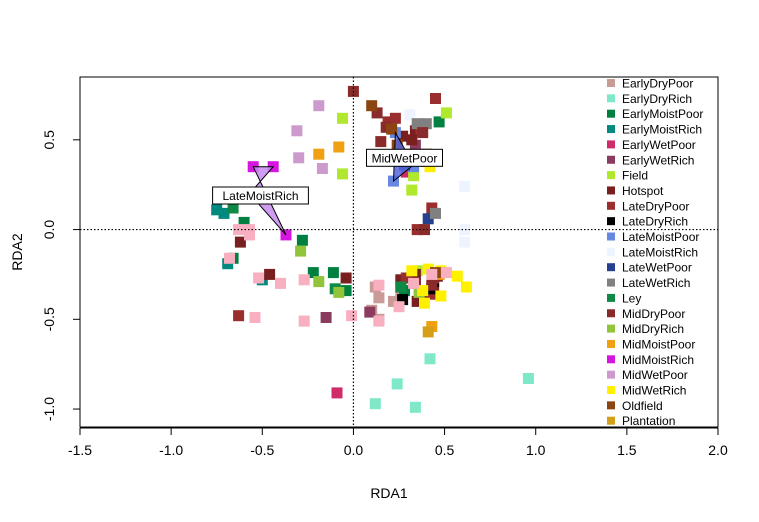 Image resolution: width=759 pixels, height=522 pixels. I want to click on hull-layer: LateMoistRich MidWetPoor, so click(327, 183).